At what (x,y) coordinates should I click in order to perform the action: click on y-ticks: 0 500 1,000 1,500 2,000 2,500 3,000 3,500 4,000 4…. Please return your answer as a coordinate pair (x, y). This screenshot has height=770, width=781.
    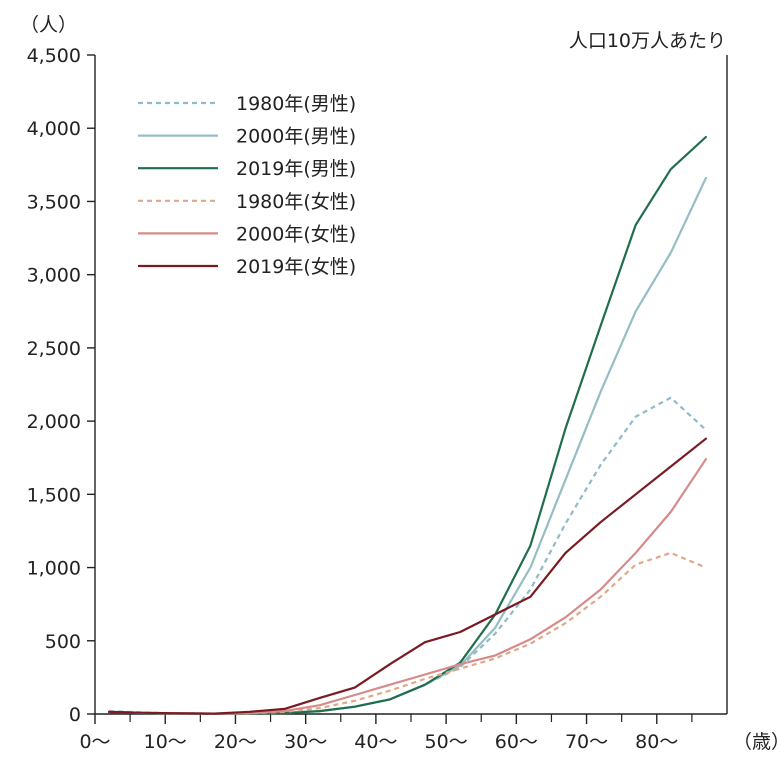
    Looking at the image, I should click on (61, 385).